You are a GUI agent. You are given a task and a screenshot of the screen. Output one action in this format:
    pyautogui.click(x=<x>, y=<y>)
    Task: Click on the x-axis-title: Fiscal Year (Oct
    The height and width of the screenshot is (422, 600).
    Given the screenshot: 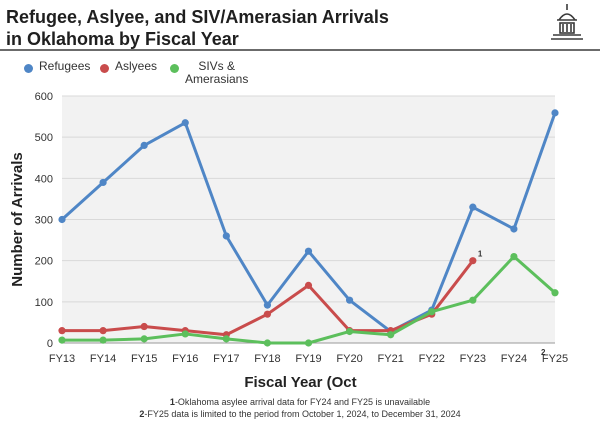 What is the action you would take?
    pyautogui.click(x=300, y=382)
    